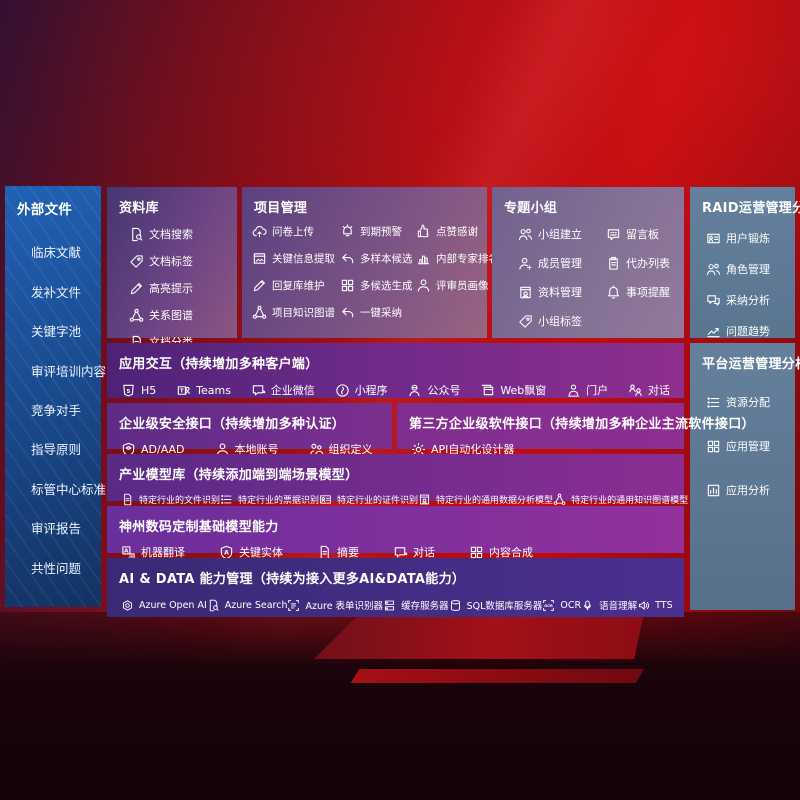 This screenshot has height=800, width=800. I want to click on feature-item: 项目知识图谱, so click(296, 312).